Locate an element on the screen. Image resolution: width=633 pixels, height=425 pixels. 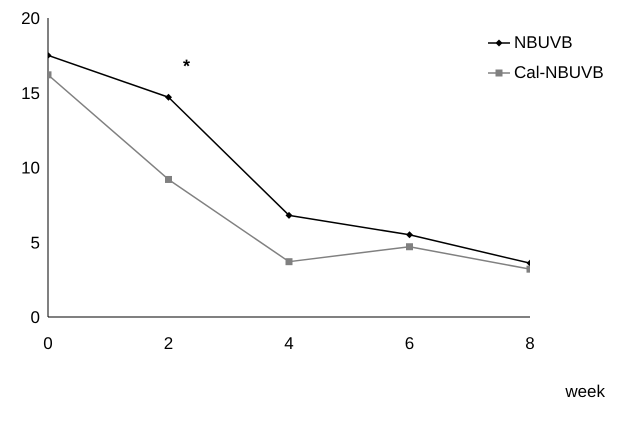
y-tick-label: 20 is located at coordinates (30, 18).